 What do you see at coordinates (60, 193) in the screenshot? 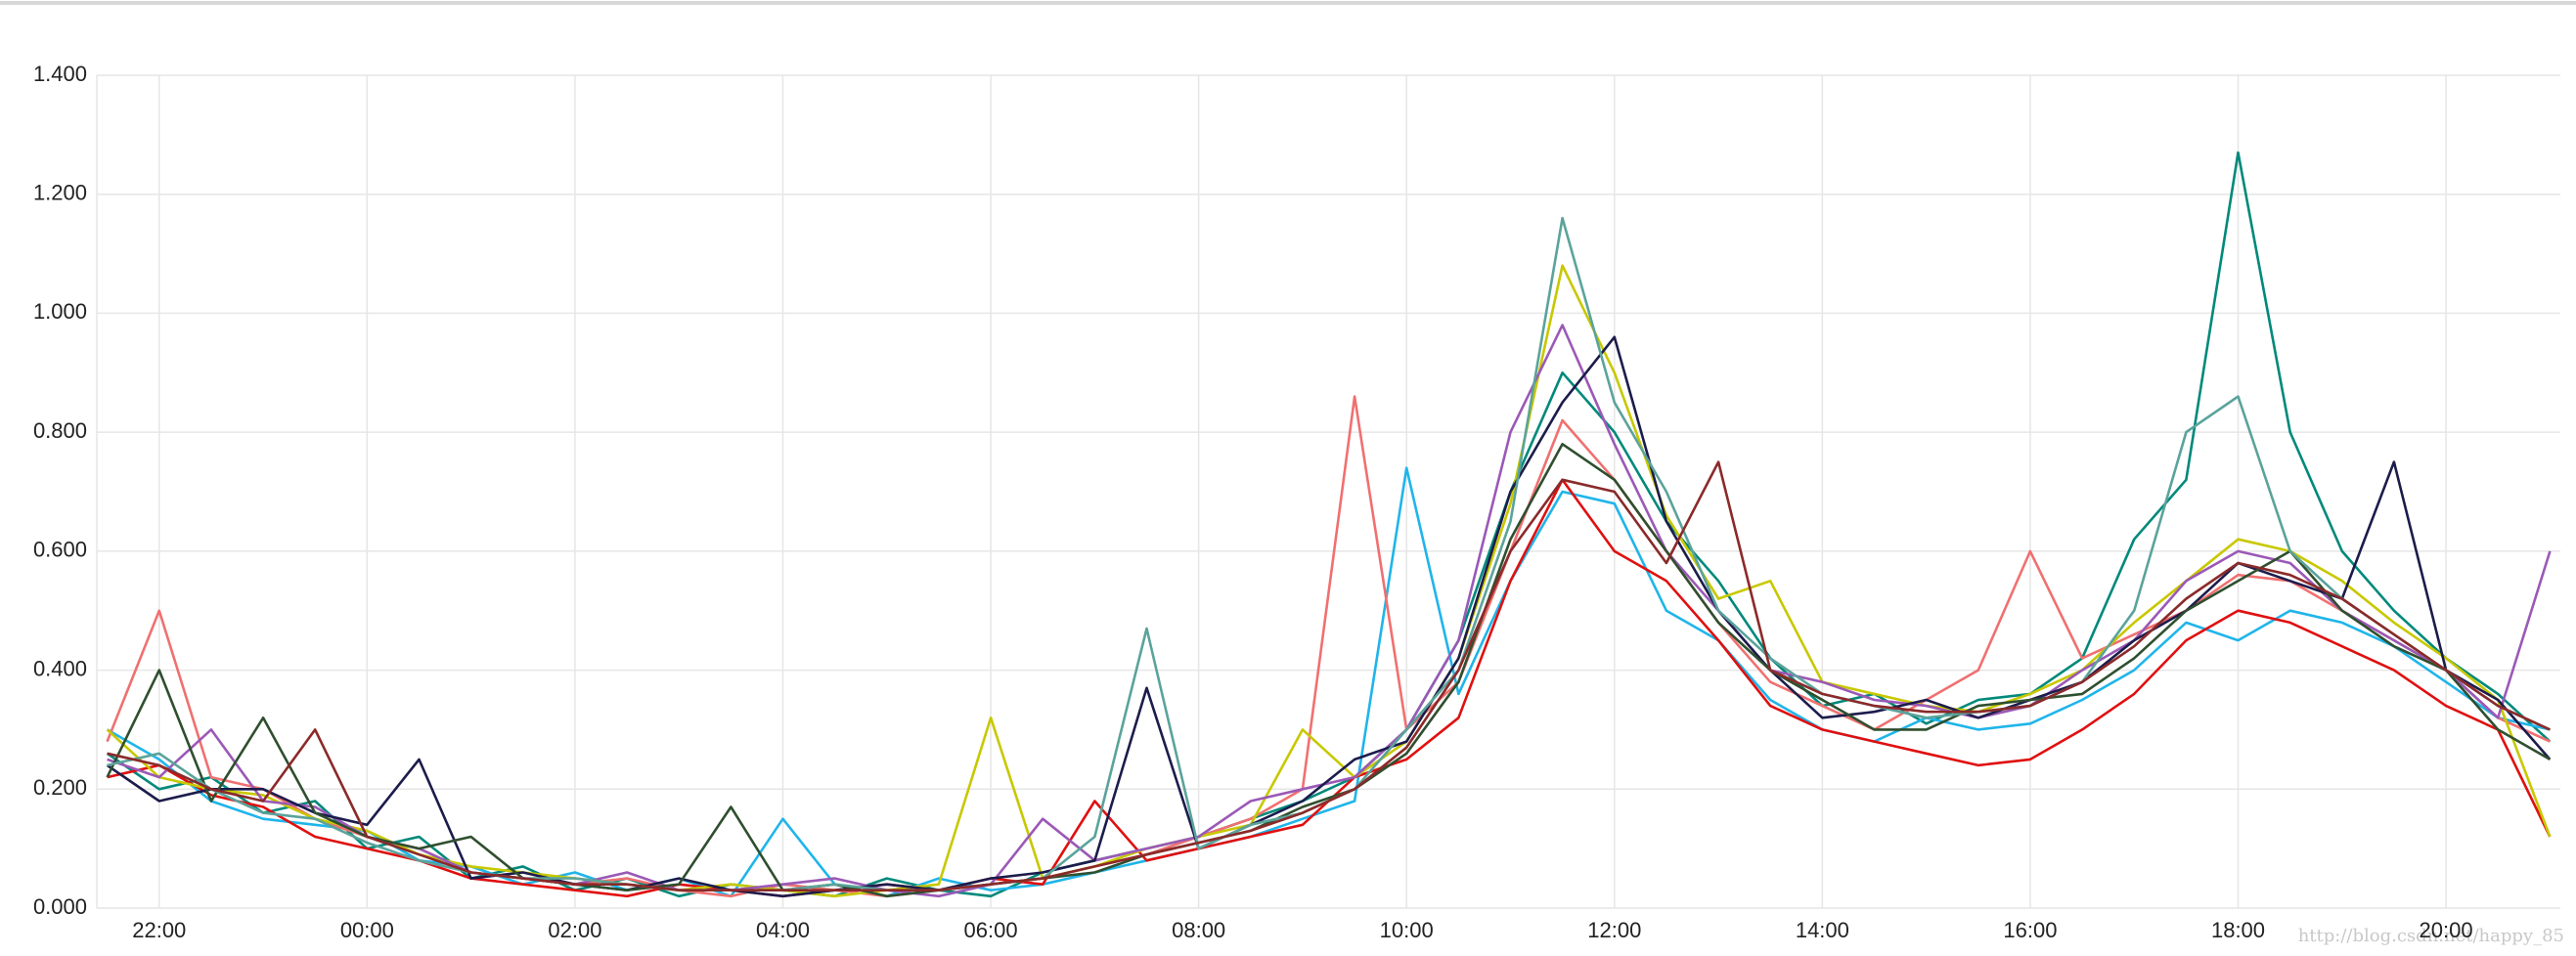
I see `y-tick-label: 1.200` at bounding box center [60, 193].